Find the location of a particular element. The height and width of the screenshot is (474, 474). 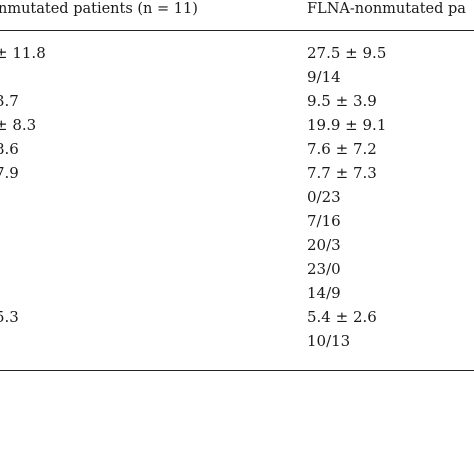

cell-nonmutated-row-5: 7.6 ± 7.2 is located at coordinates (342, 149).